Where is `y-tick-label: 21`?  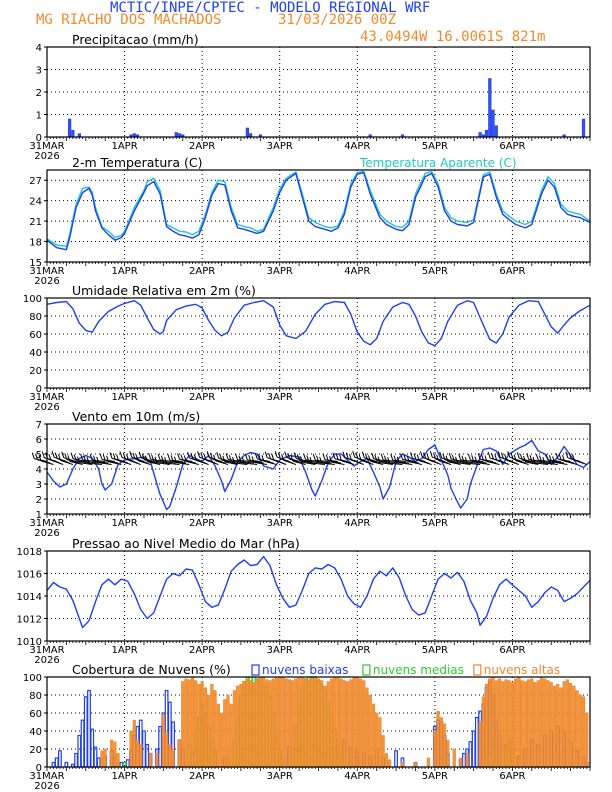 y-tick-label: 21 is located at coordinates (35, 222).